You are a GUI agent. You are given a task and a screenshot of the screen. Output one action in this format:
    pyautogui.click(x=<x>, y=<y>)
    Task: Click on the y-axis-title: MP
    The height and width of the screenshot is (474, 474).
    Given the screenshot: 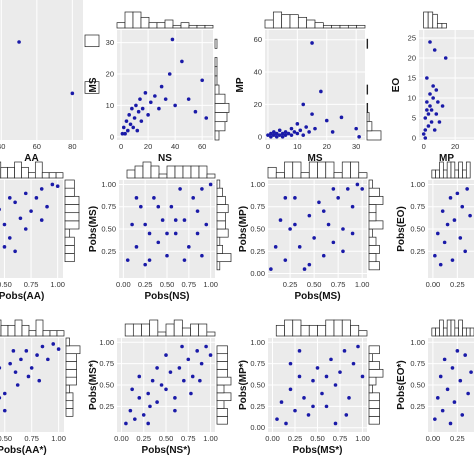 What is the action you would take?
    pyautogui.click(x=240, y=84)
    